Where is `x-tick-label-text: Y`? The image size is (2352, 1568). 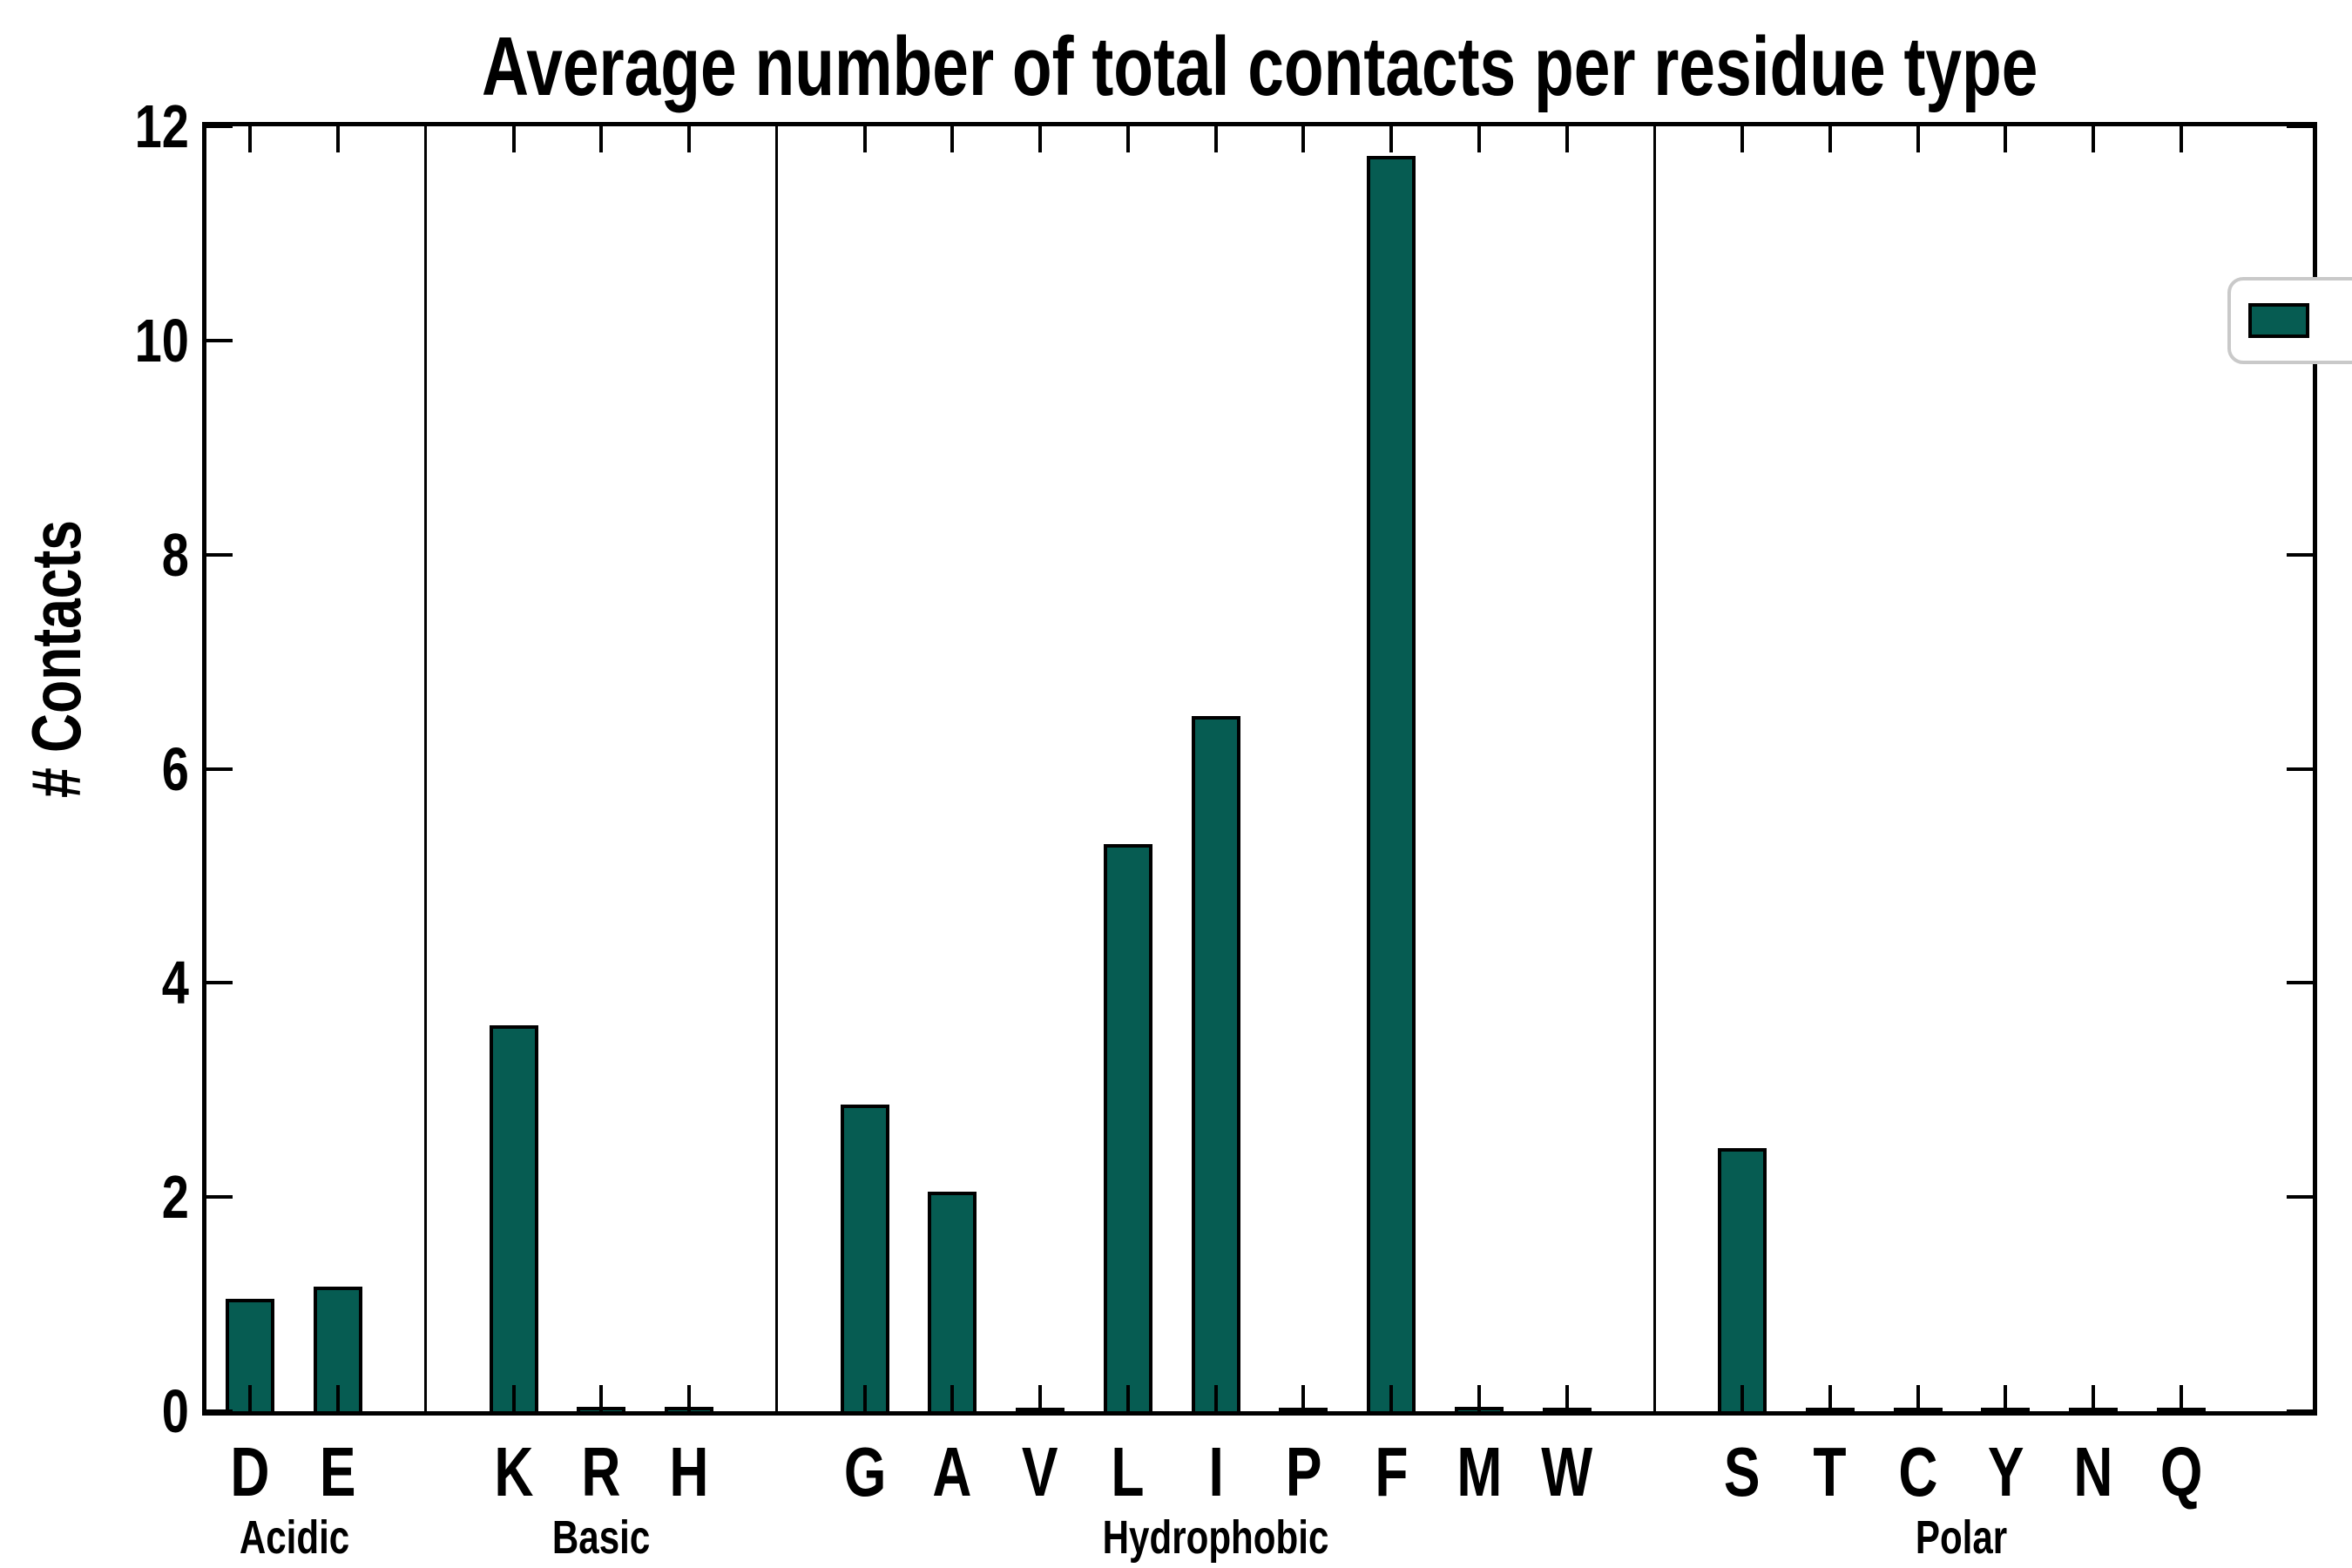
x-tick-label-text: Y is located at coordinates (2005, 1472).